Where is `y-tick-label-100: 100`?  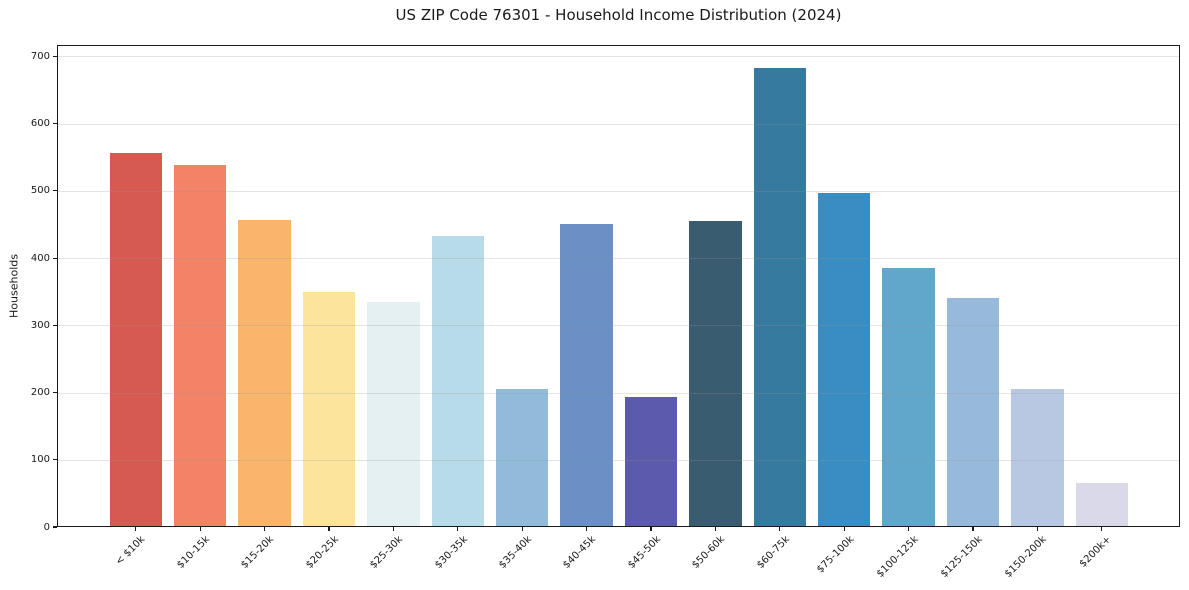 y-tick-label-100: 100 is located at coordinates (40, 460).